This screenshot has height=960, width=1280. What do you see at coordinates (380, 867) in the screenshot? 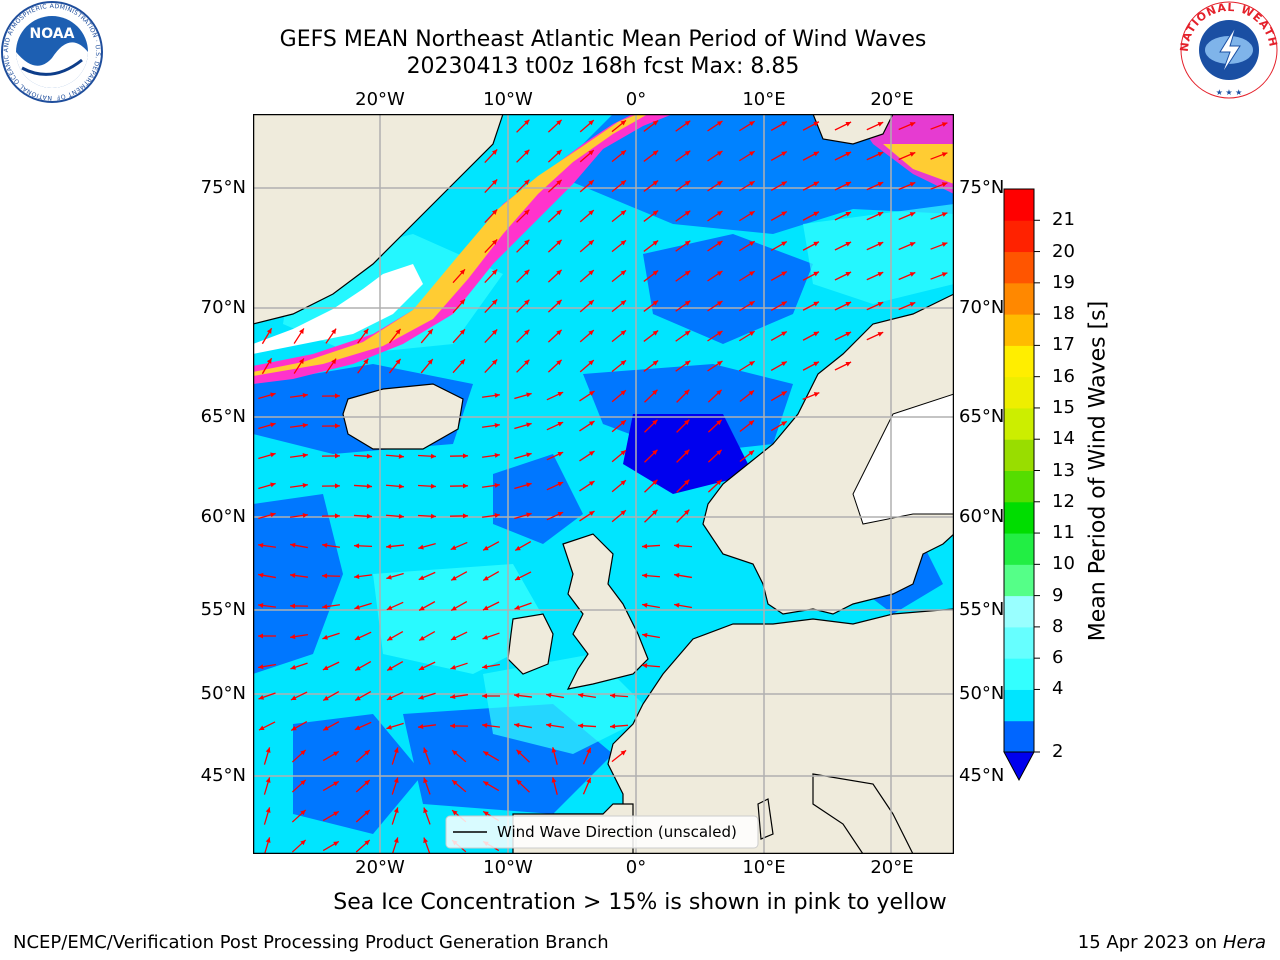
I see `lon-tick-bottom: 20°W` at bounding box center [380, 867].